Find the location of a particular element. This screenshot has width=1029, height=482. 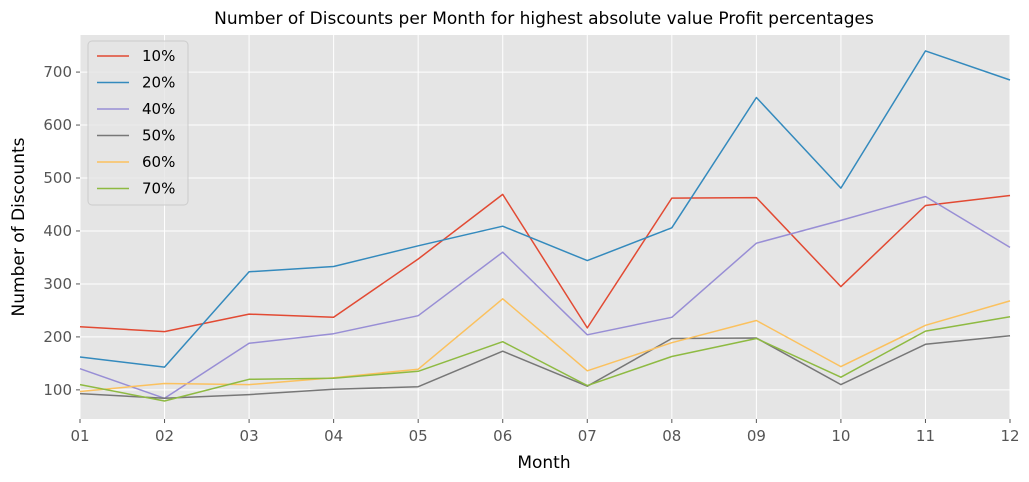

legend-label: 50% is located at coordinates (158, 136).